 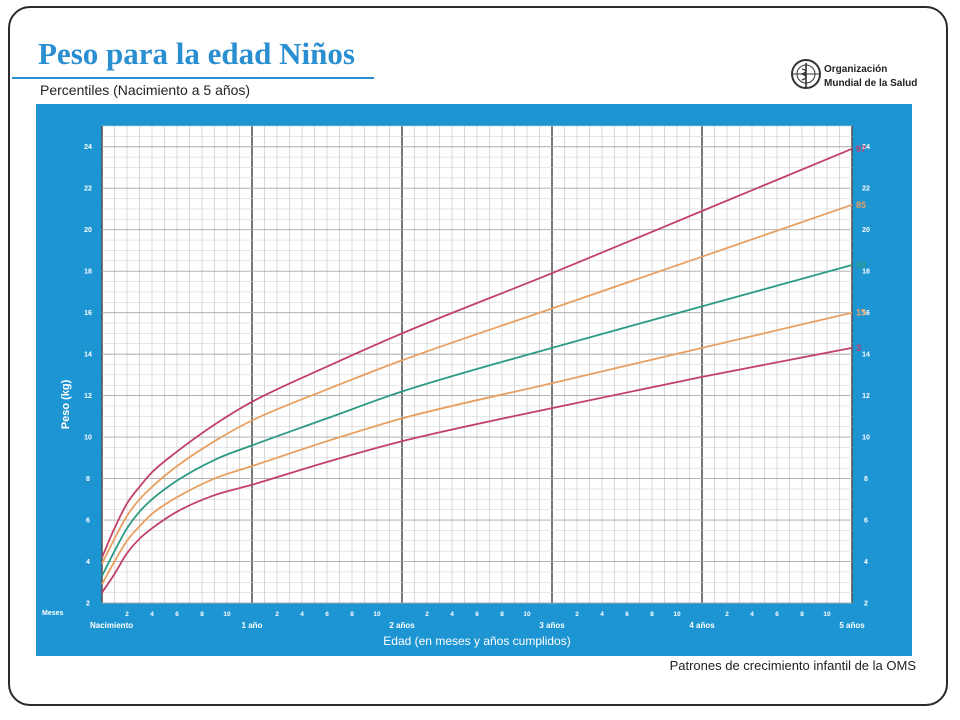 I want to click on y-tick-label-left: 2, so click(x=88, y=604).